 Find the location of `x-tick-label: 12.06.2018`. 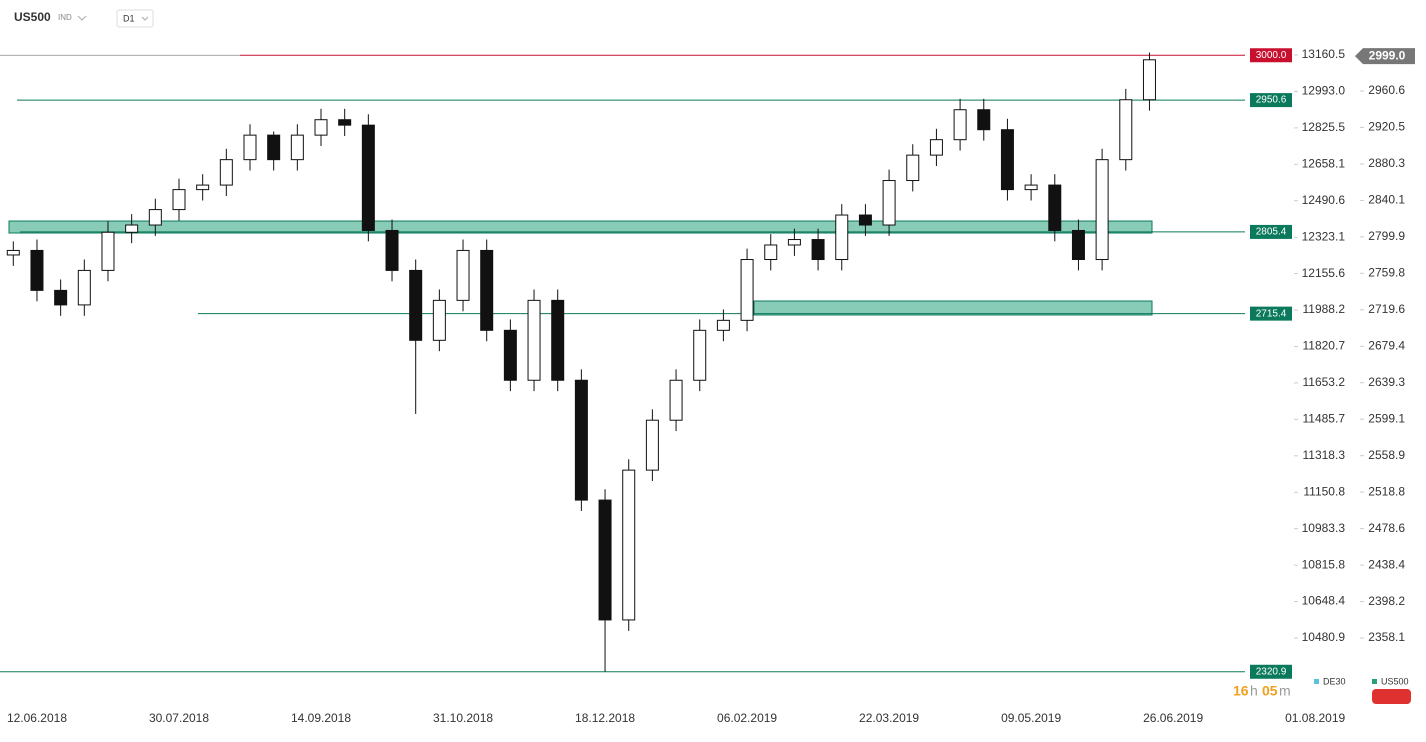

x-tick-label: 12.06.2018 is located at coordinates (37, 718).